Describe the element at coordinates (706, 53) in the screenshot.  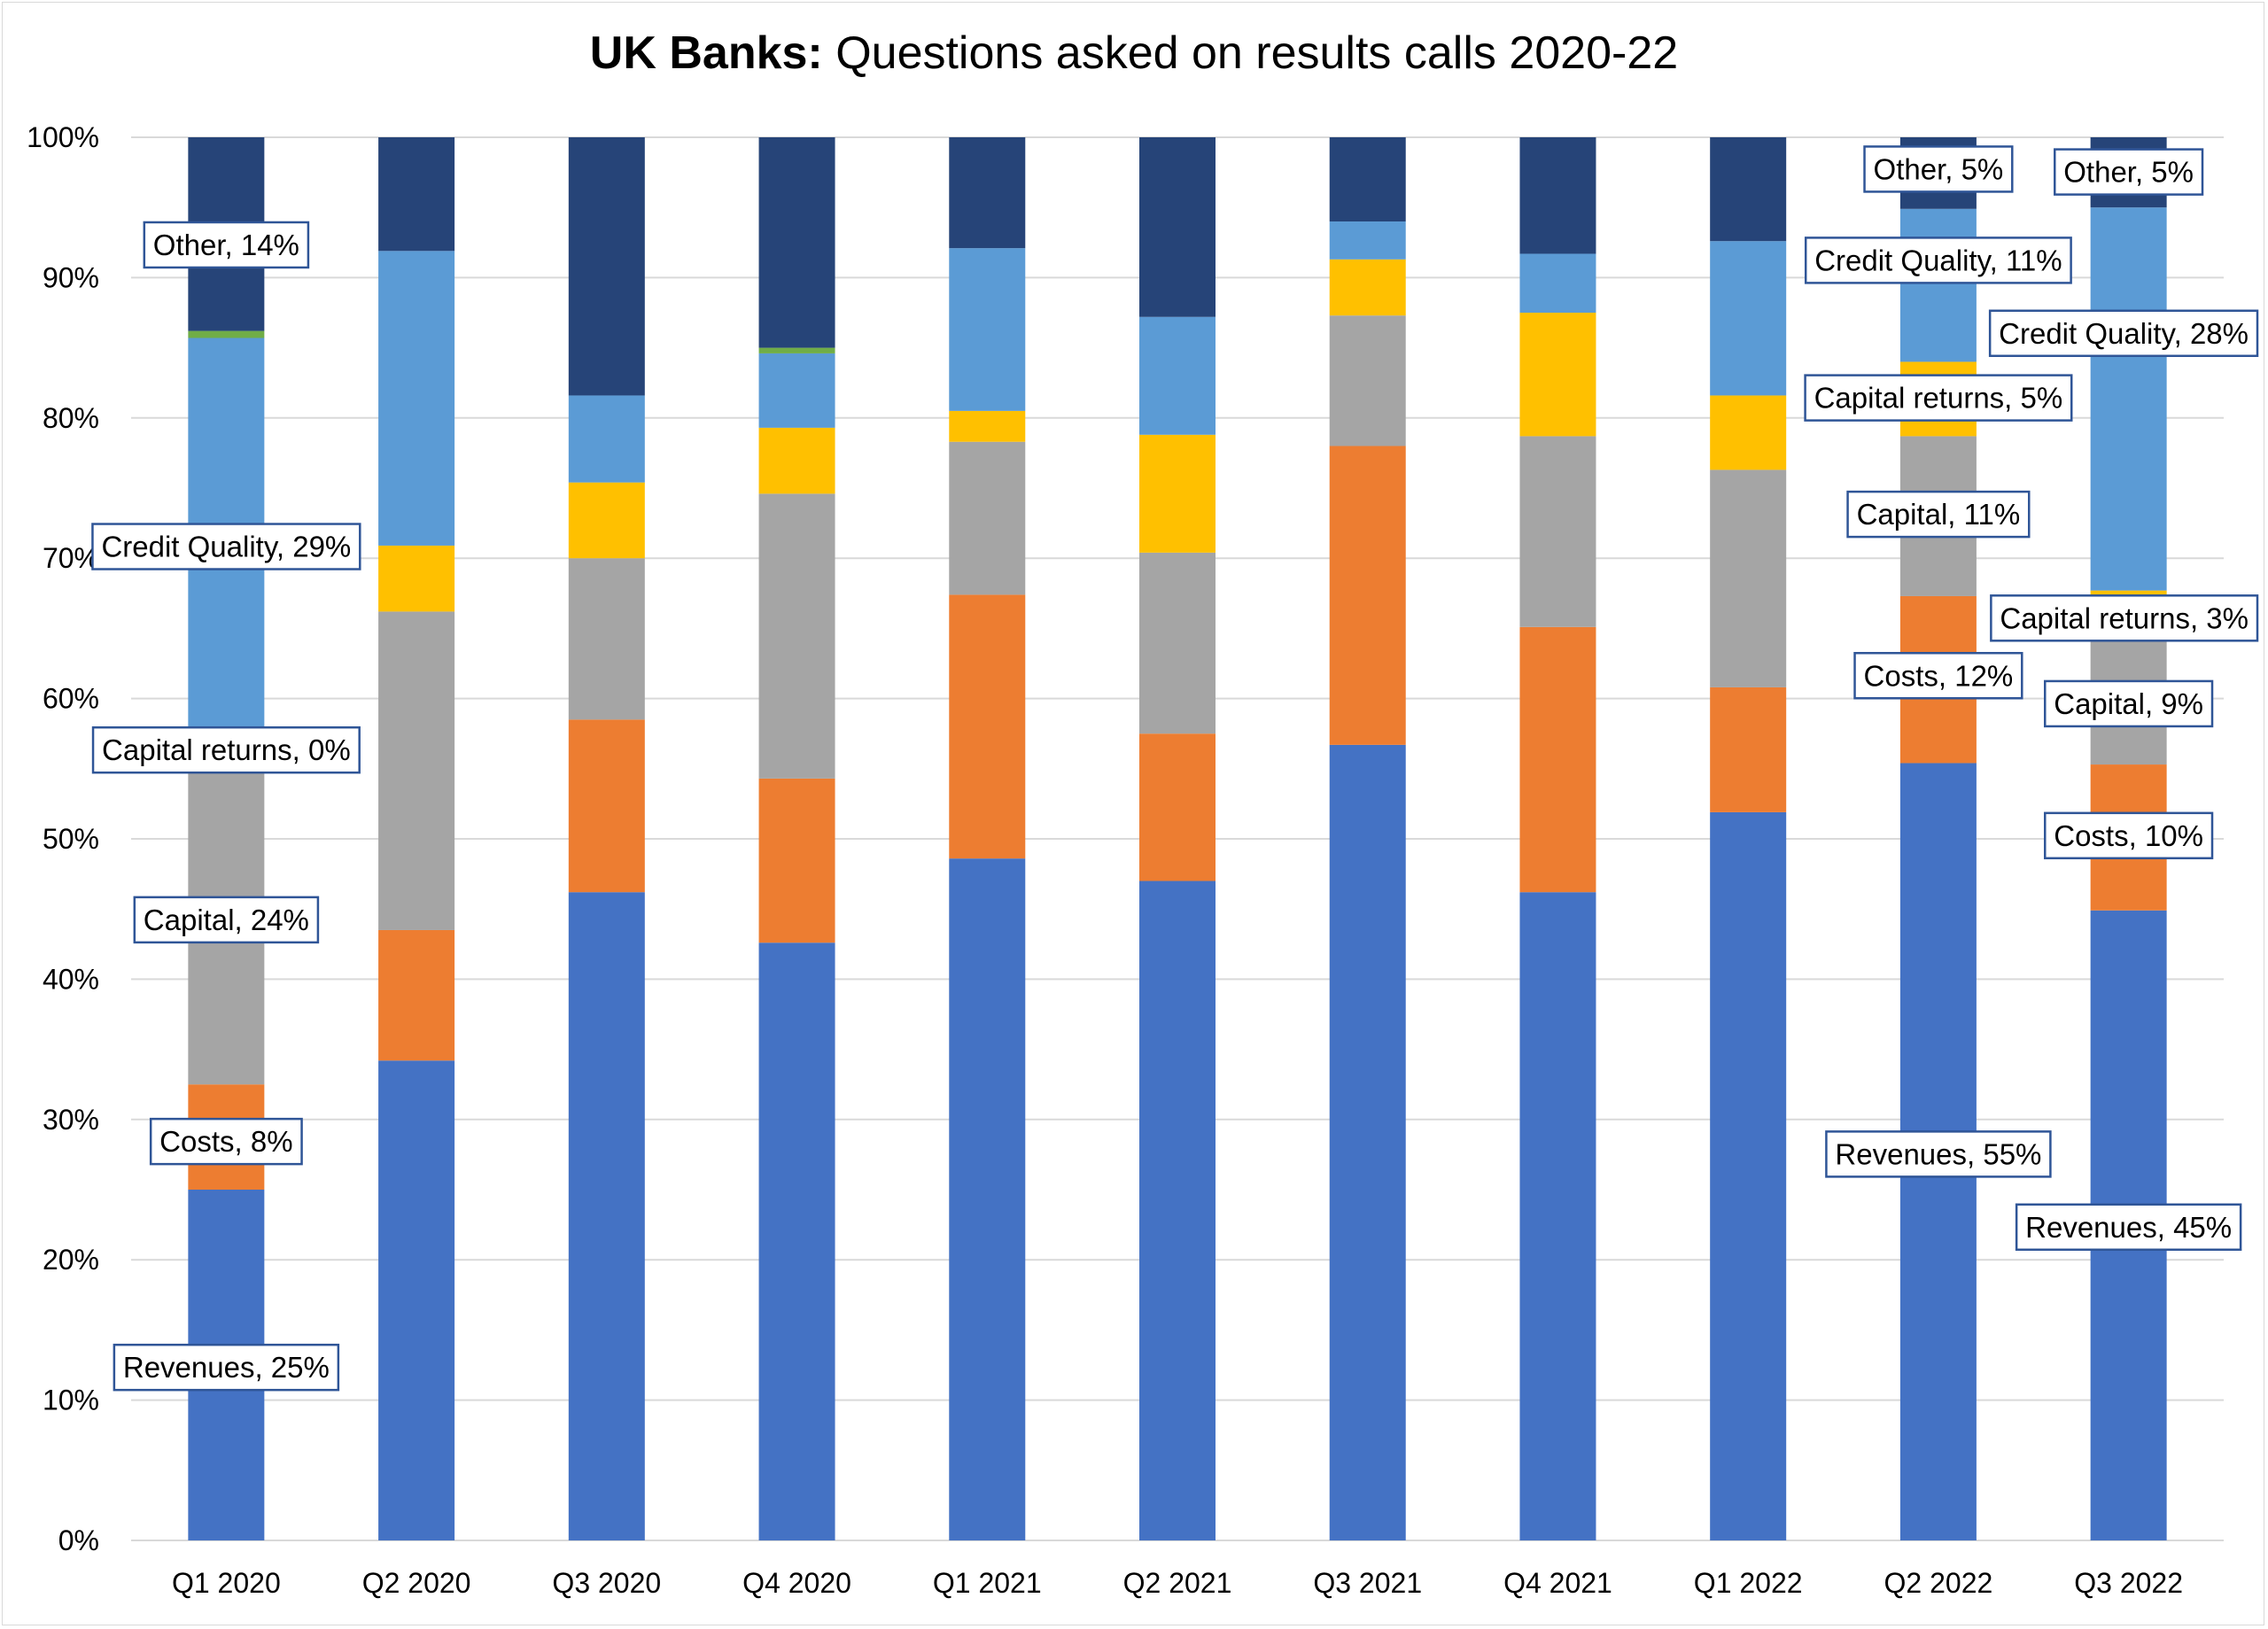
I see `chart-title-bold: UK Banks:` at that location.